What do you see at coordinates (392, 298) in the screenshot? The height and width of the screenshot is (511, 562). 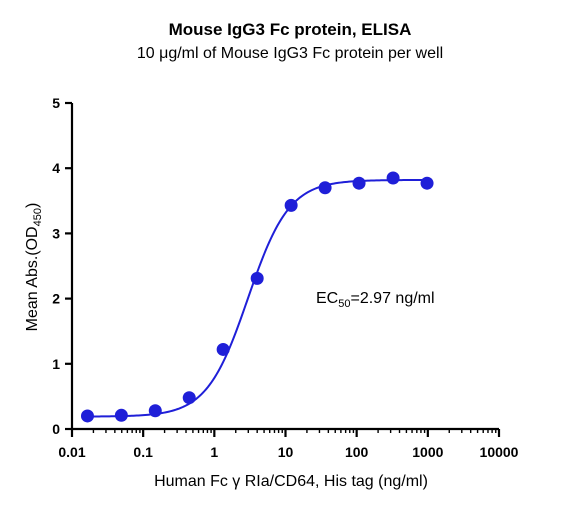 I see `ec50-suffix: =2.97 ng/ml` at bounding box center [392, 298].